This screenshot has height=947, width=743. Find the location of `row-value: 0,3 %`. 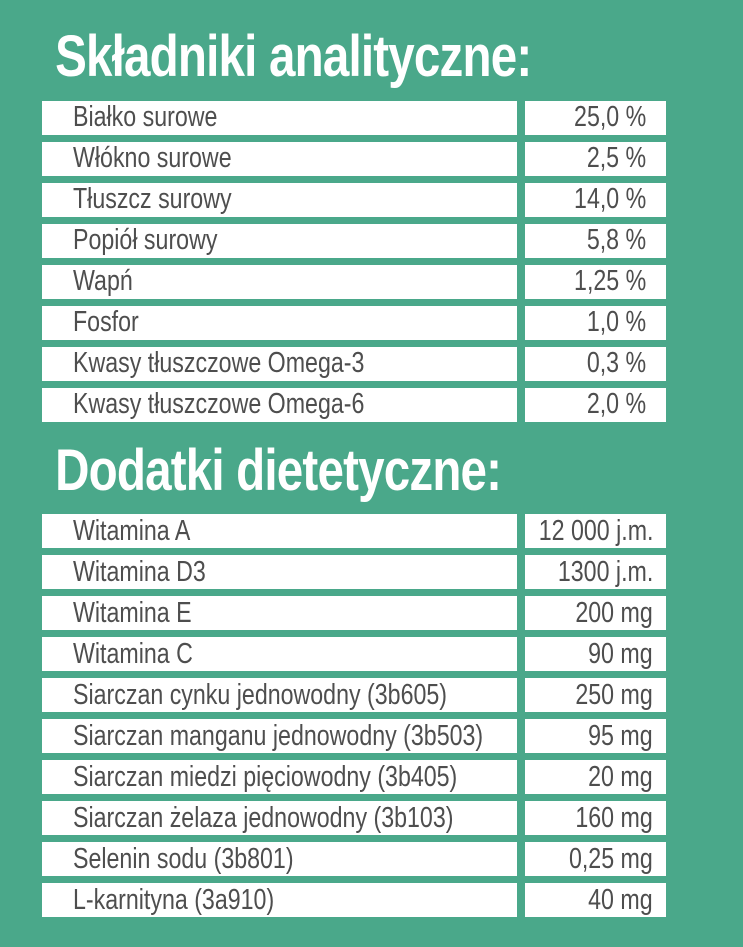

row-value: 0,3 % is located at coordinates (616, 363).